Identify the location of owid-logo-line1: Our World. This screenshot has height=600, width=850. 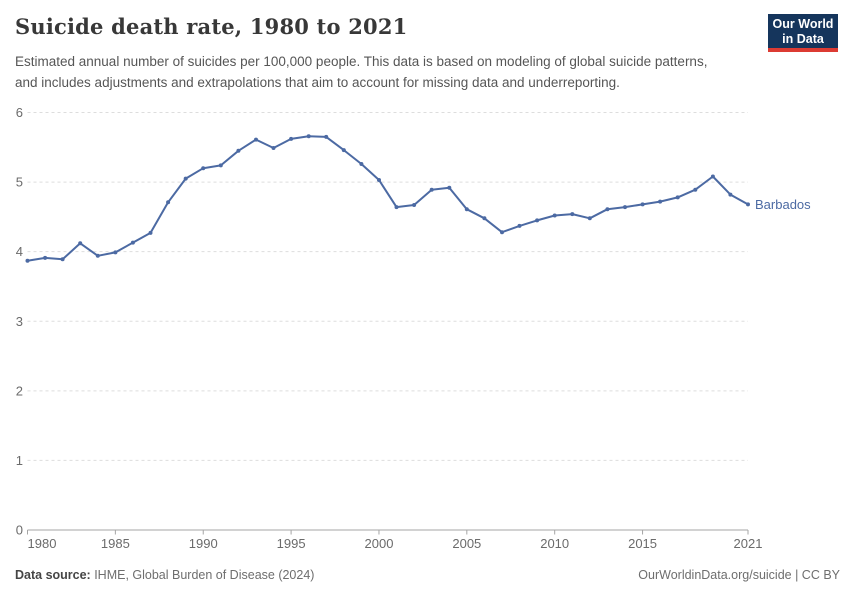
(803, 24).